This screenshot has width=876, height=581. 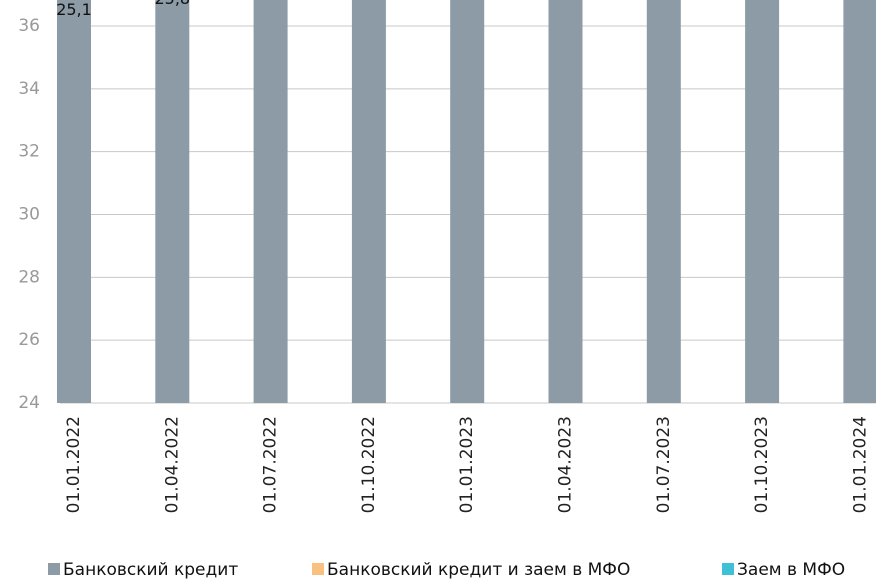 I want to click on y-tick-label: 28, so click(x=29, y=277).